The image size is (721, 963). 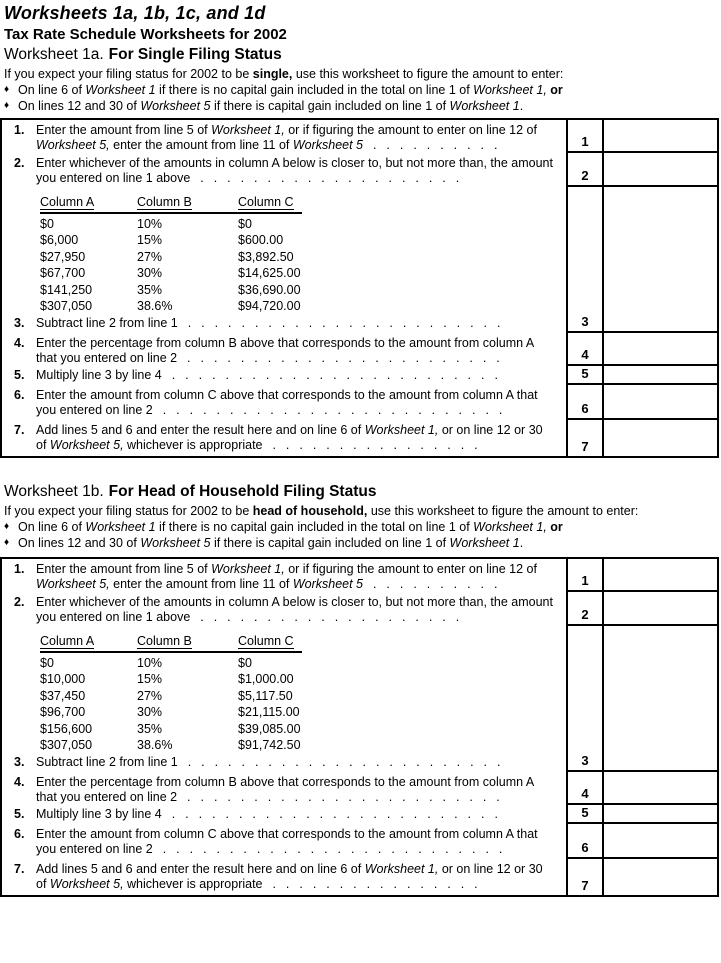 What do you see at coordinates (484, 543) in the screenshot?
I see `text-run: Worksheet 1` at bounding box center [484, 543].